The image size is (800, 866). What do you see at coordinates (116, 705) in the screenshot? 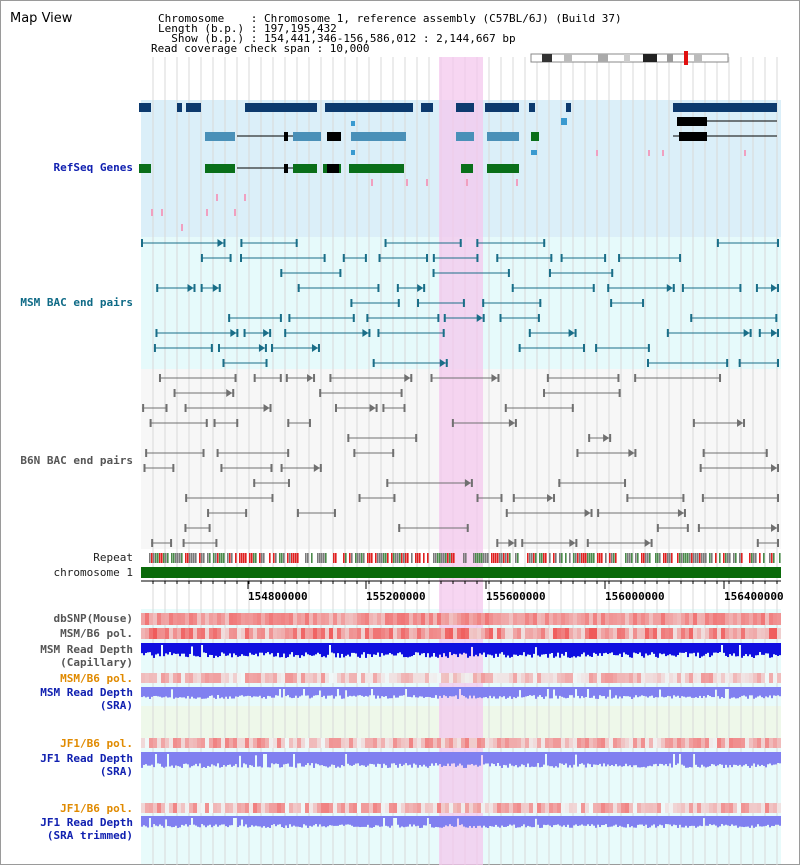
I see `msm-read-depth-sra-sub: (SRA)` at bounding box center [116, 705].